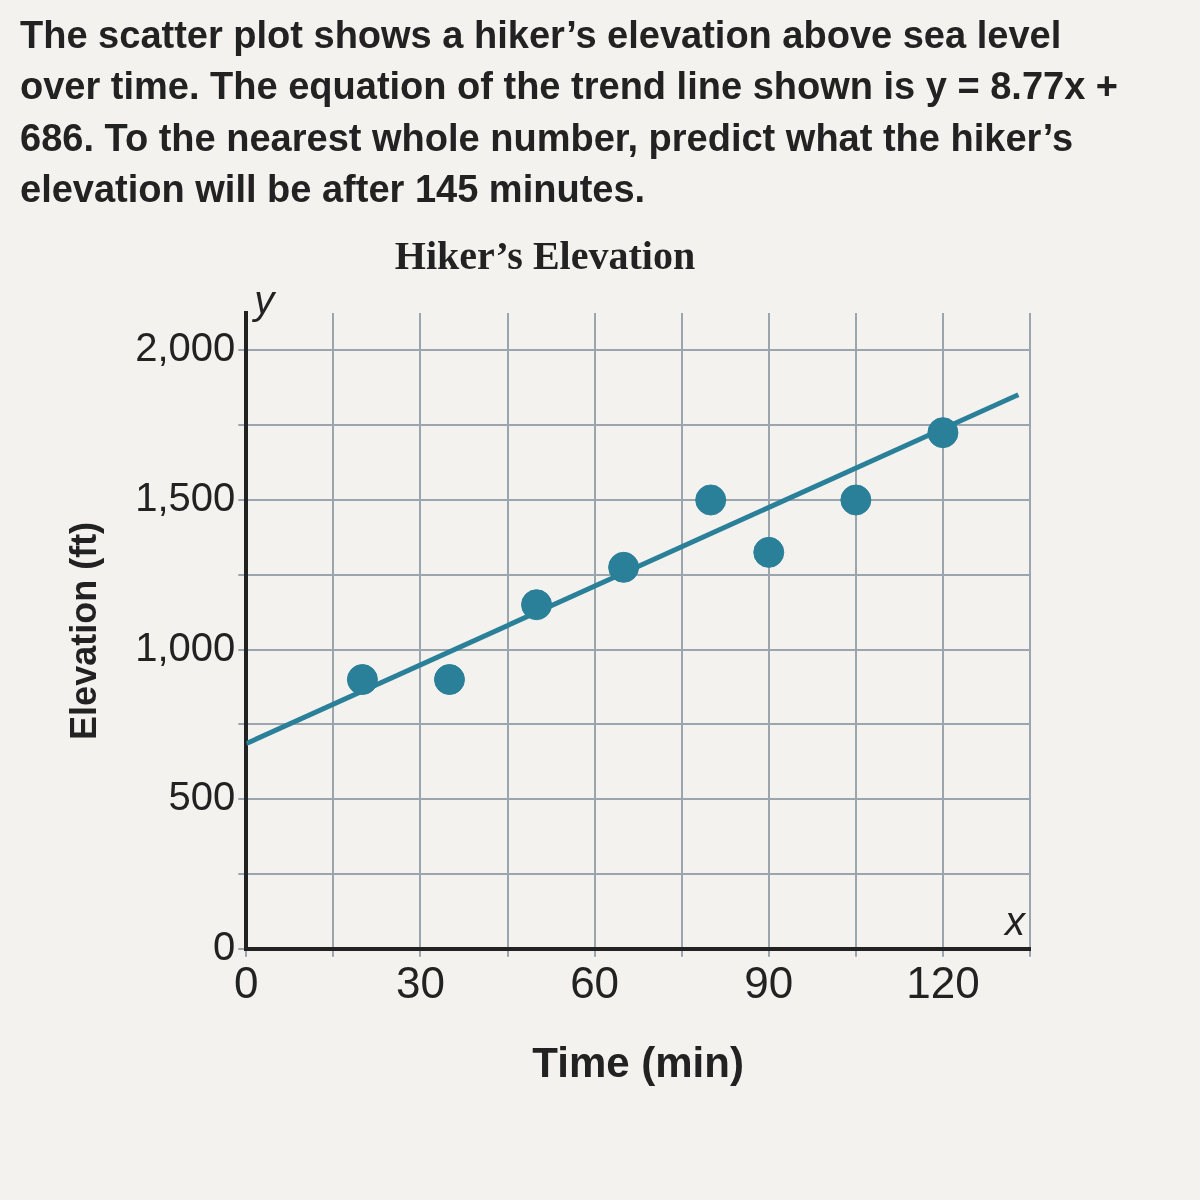  I want to click on y-tick-label: 1,500, so click(185, 497).